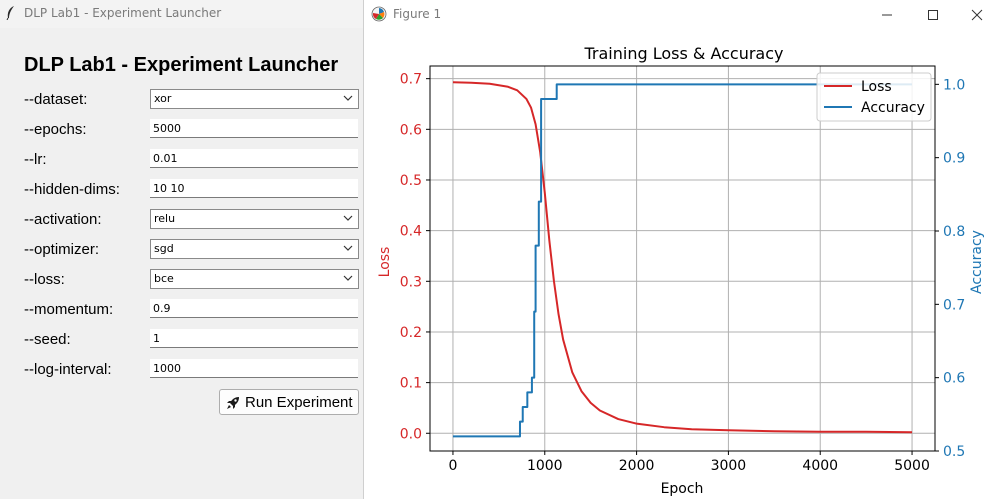 This screenshot has width=991, height=499. Describe the element at coordinates (254, 128) in the screenshot. I see `epochs-input` at that location.